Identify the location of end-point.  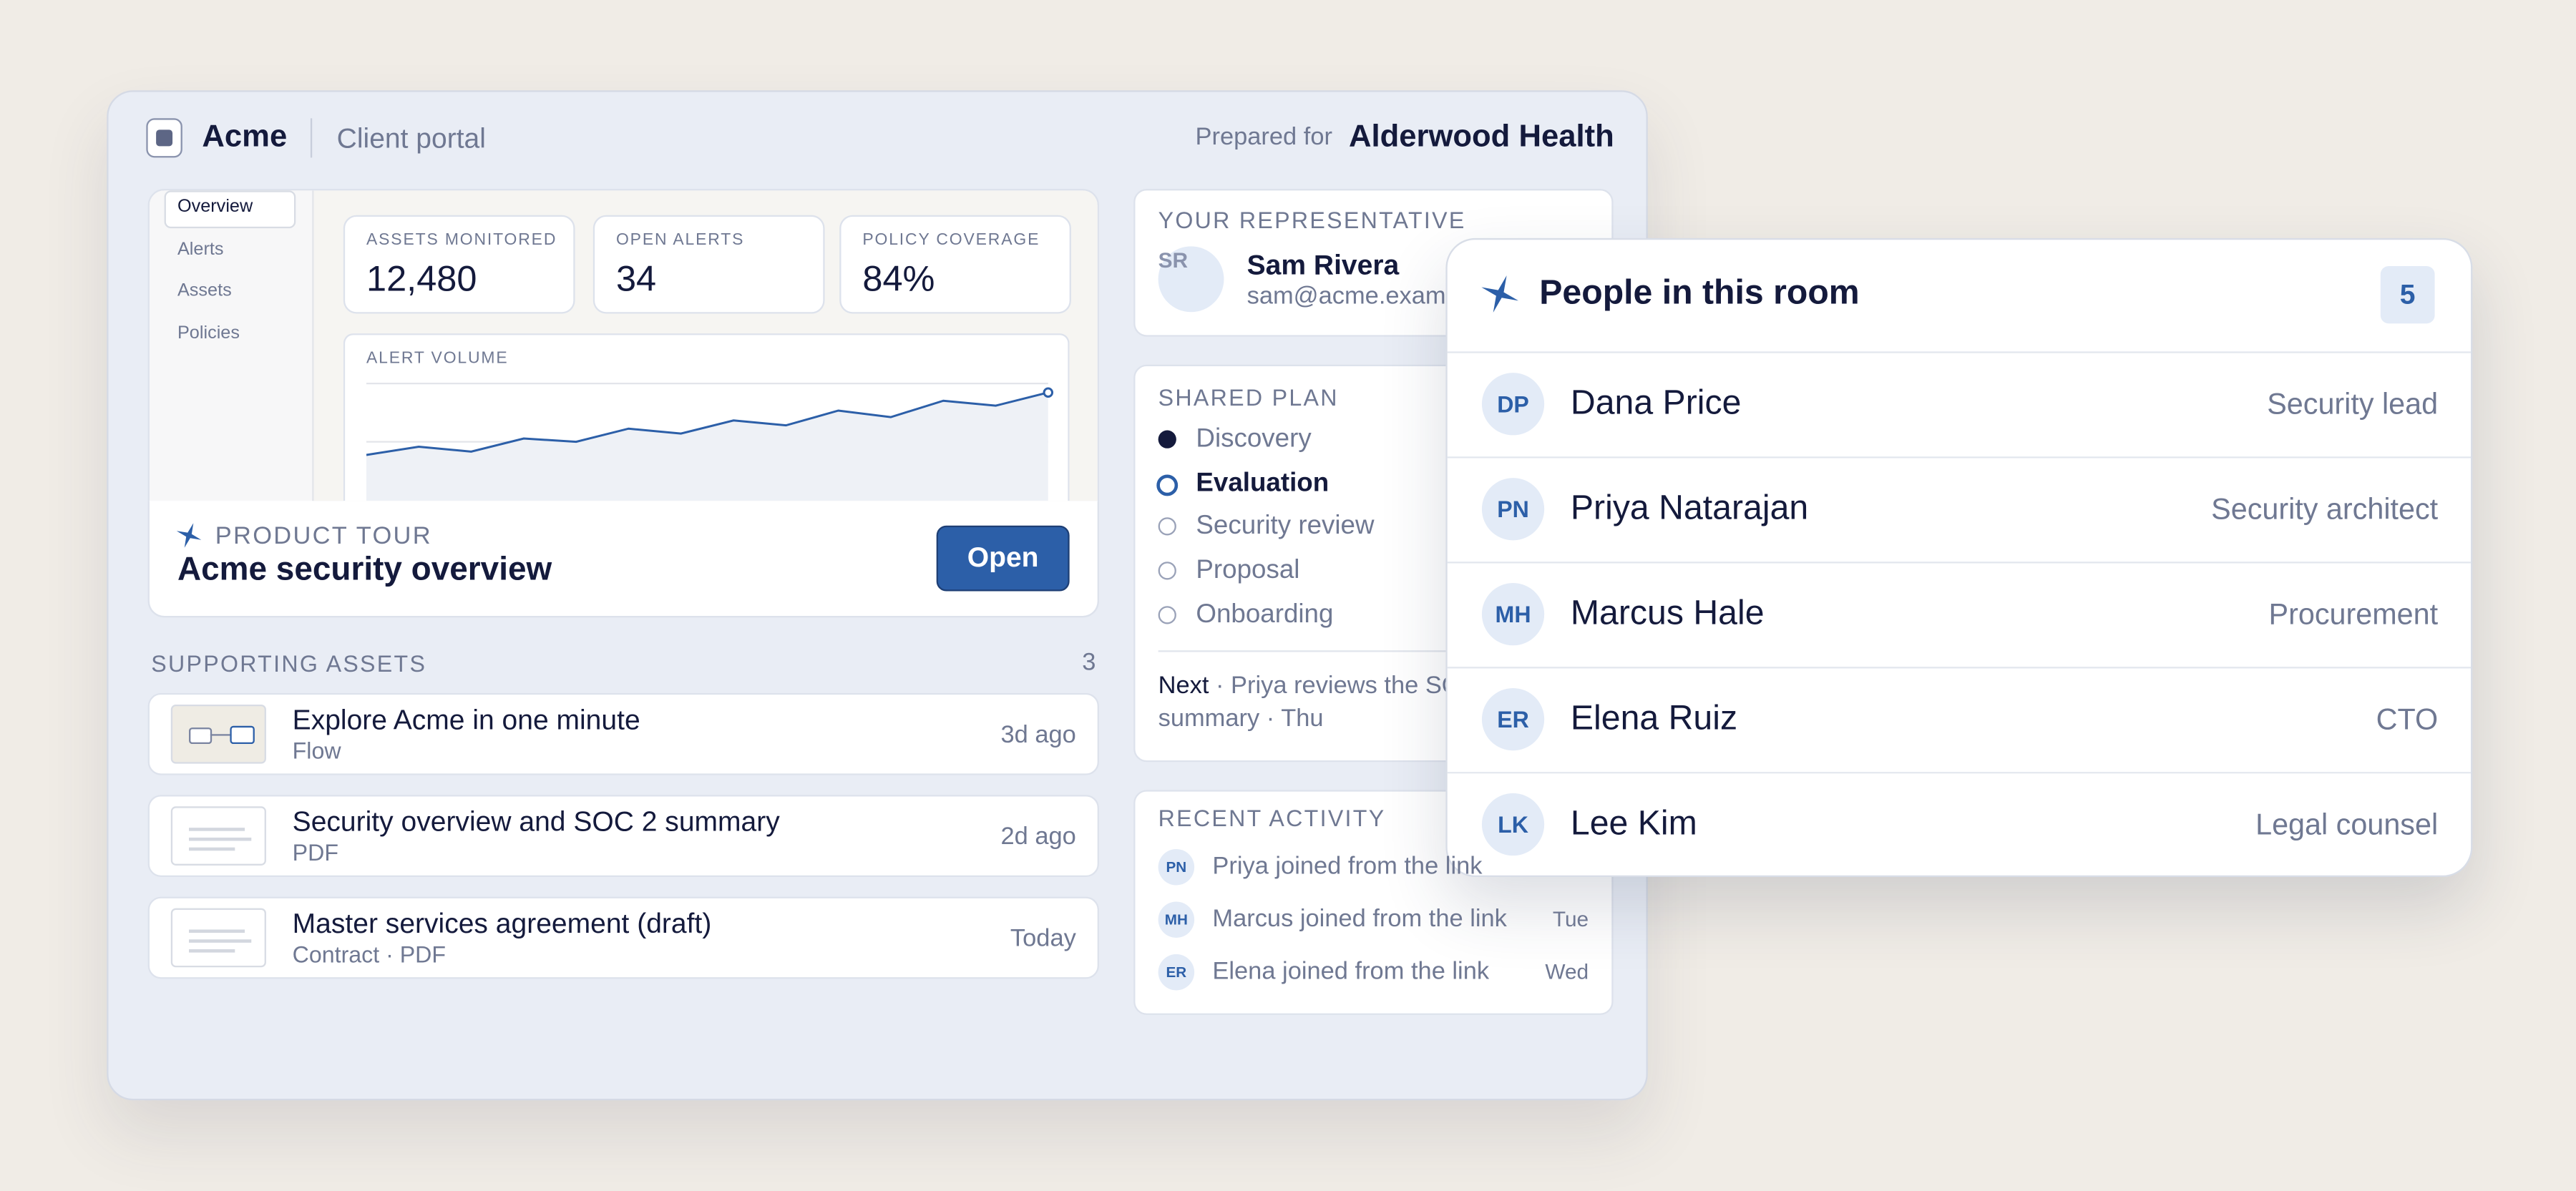
(1048, 393).